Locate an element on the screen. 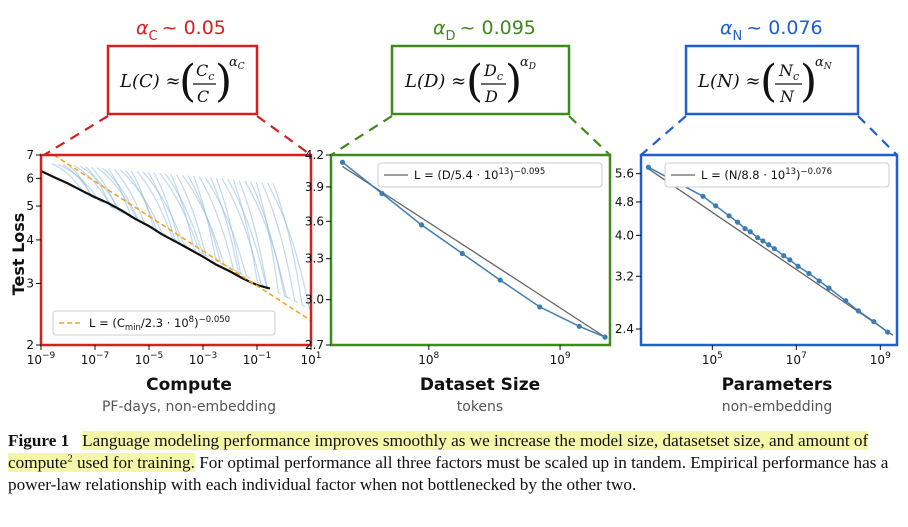  svg-text: L(D) ≈ is located at coordinates (435, 81).